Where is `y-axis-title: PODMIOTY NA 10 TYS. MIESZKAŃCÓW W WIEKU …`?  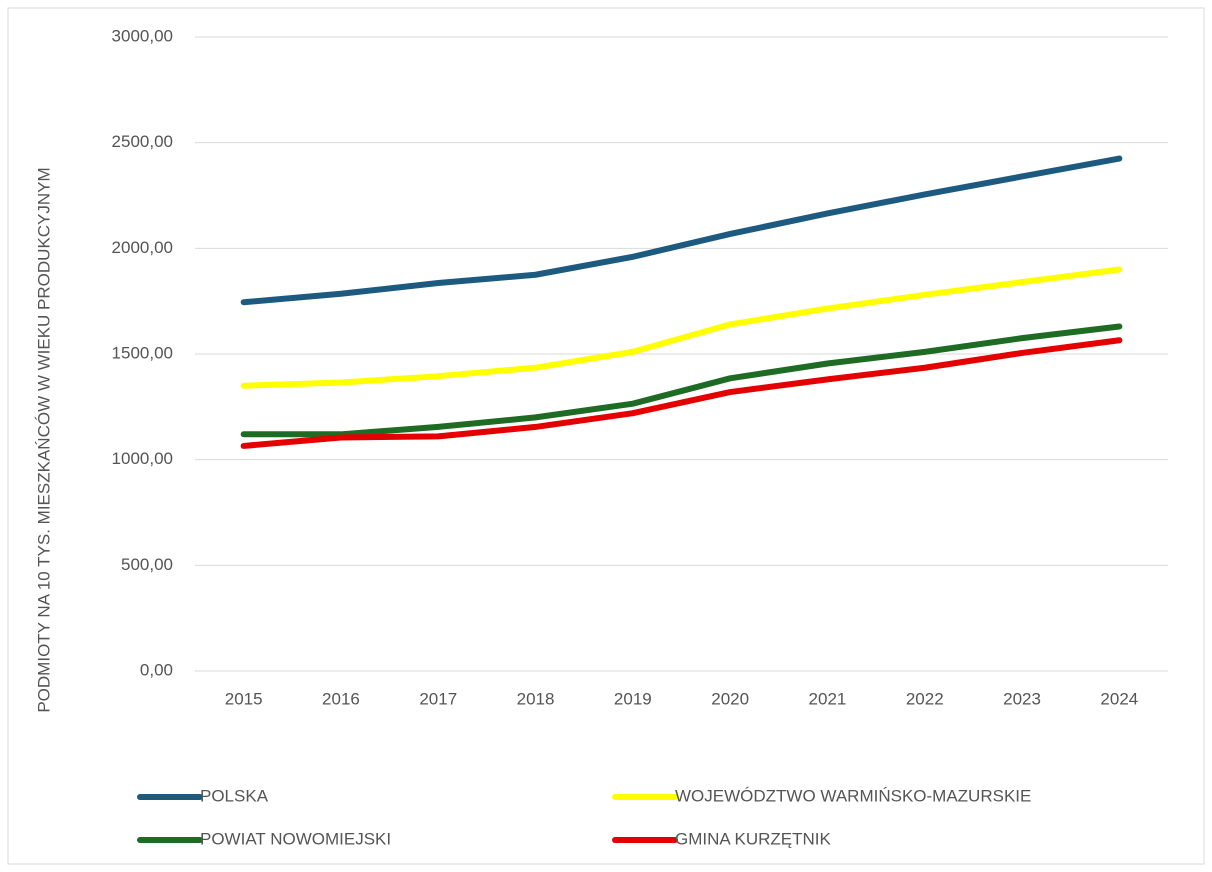
y-axis-title: PODMIOTY NA 10 TYS. MIESZKAŃCÓW W WIEKU … is located at coordinates (43, 439).